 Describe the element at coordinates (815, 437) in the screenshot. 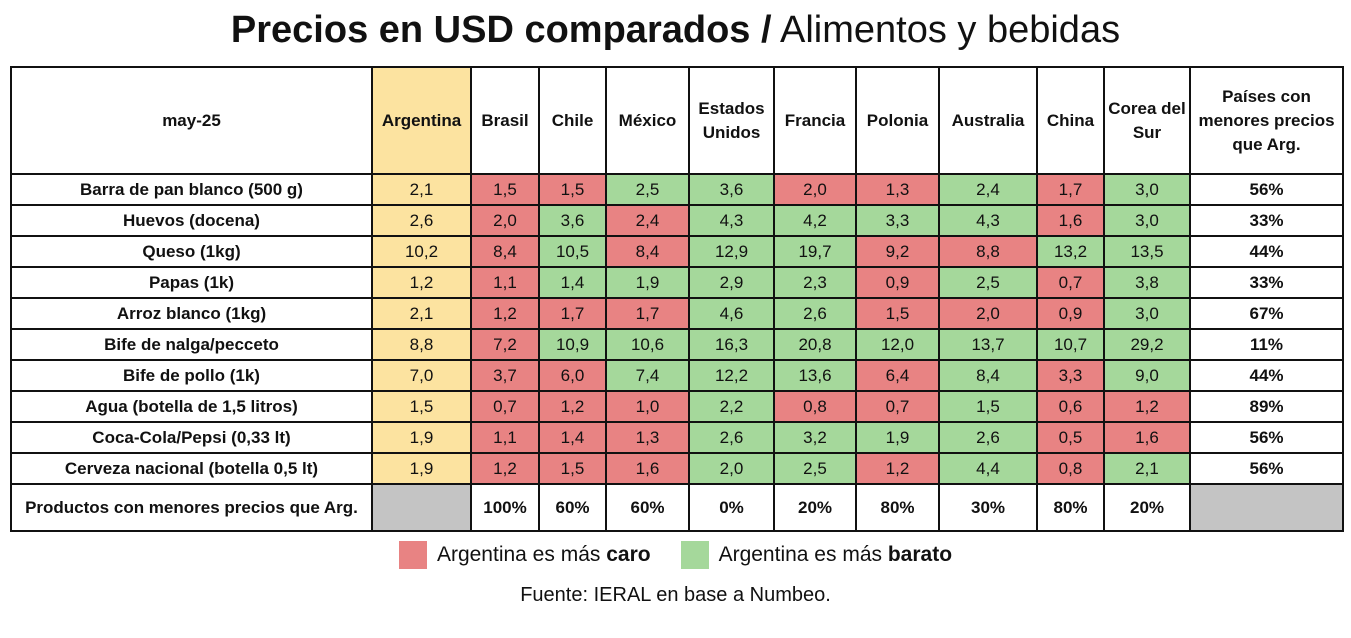

I see `price-cell: 3,2` at that location.